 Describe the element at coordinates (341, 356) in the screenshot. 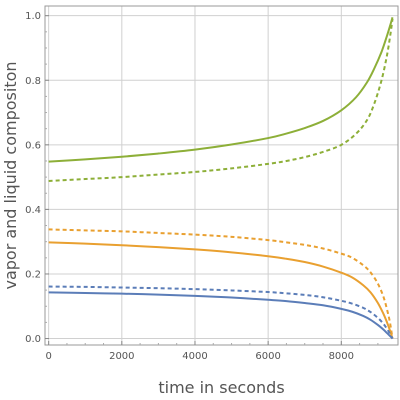

I see `x-tick-label: 8000` at that location.